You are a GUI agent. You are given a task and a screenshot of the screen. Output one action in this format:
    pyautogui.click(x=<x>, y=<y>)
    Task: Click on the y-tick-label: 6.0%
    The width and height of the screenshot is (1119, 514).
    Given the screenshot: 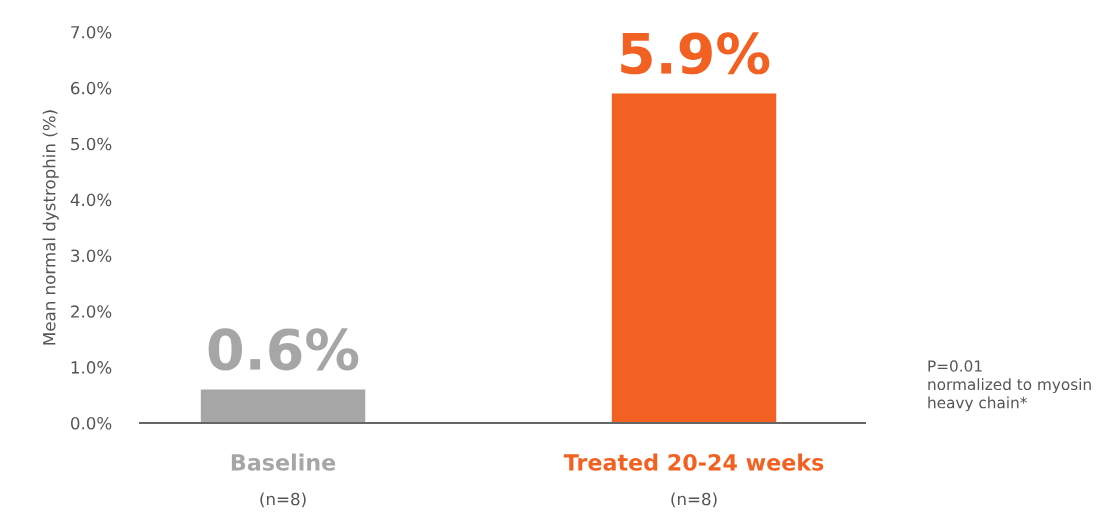 What is the action you would take?
    pyautogui.click(x=91, y=88)
    